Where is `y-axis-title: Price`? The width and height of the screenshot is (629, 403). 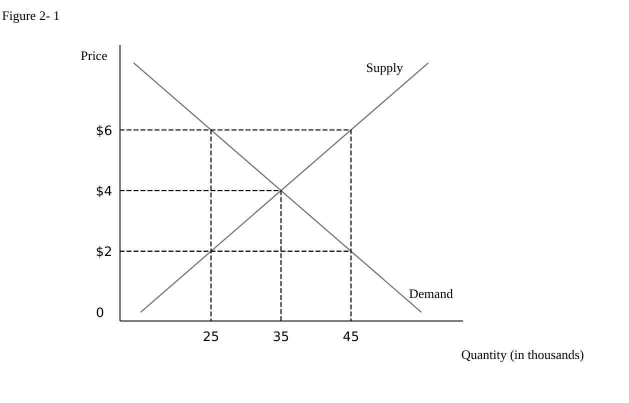 y-axis-title: Price is located at coordinates (94, 55).